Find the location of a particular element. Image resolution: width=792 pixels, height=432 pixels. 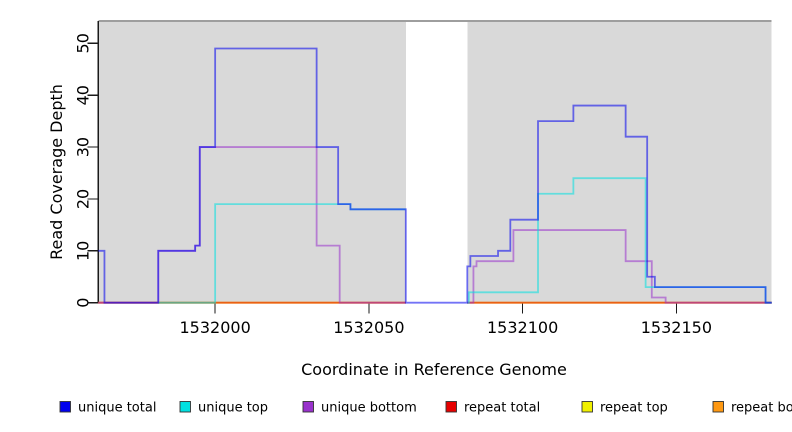

y-axis-tick-label: 50 is located at coordinates (83, 43).